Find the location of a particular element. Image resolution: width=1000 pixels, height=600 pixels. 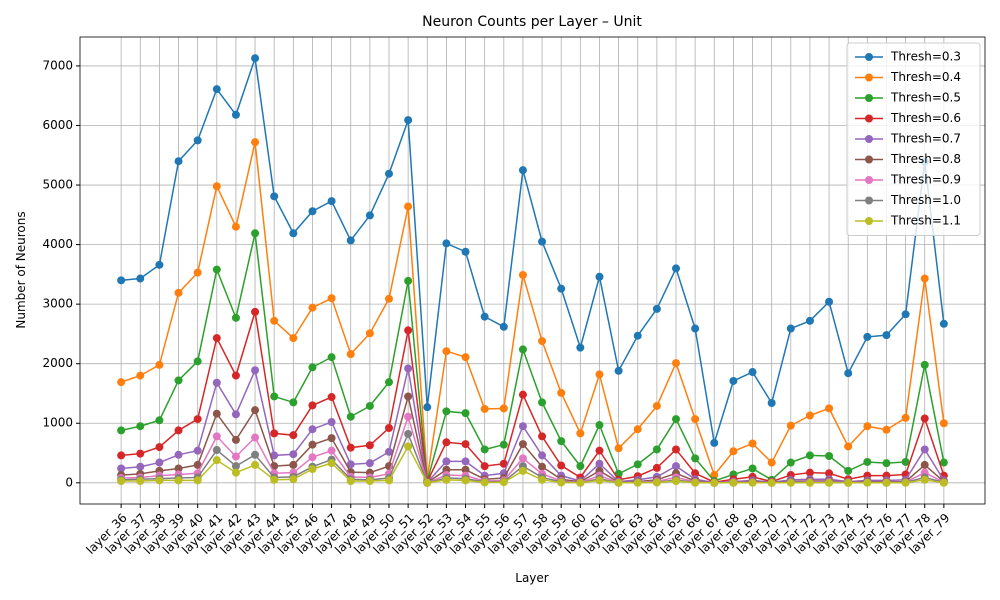

y-tick-label: 7000 is located at coordinates (57, 65).